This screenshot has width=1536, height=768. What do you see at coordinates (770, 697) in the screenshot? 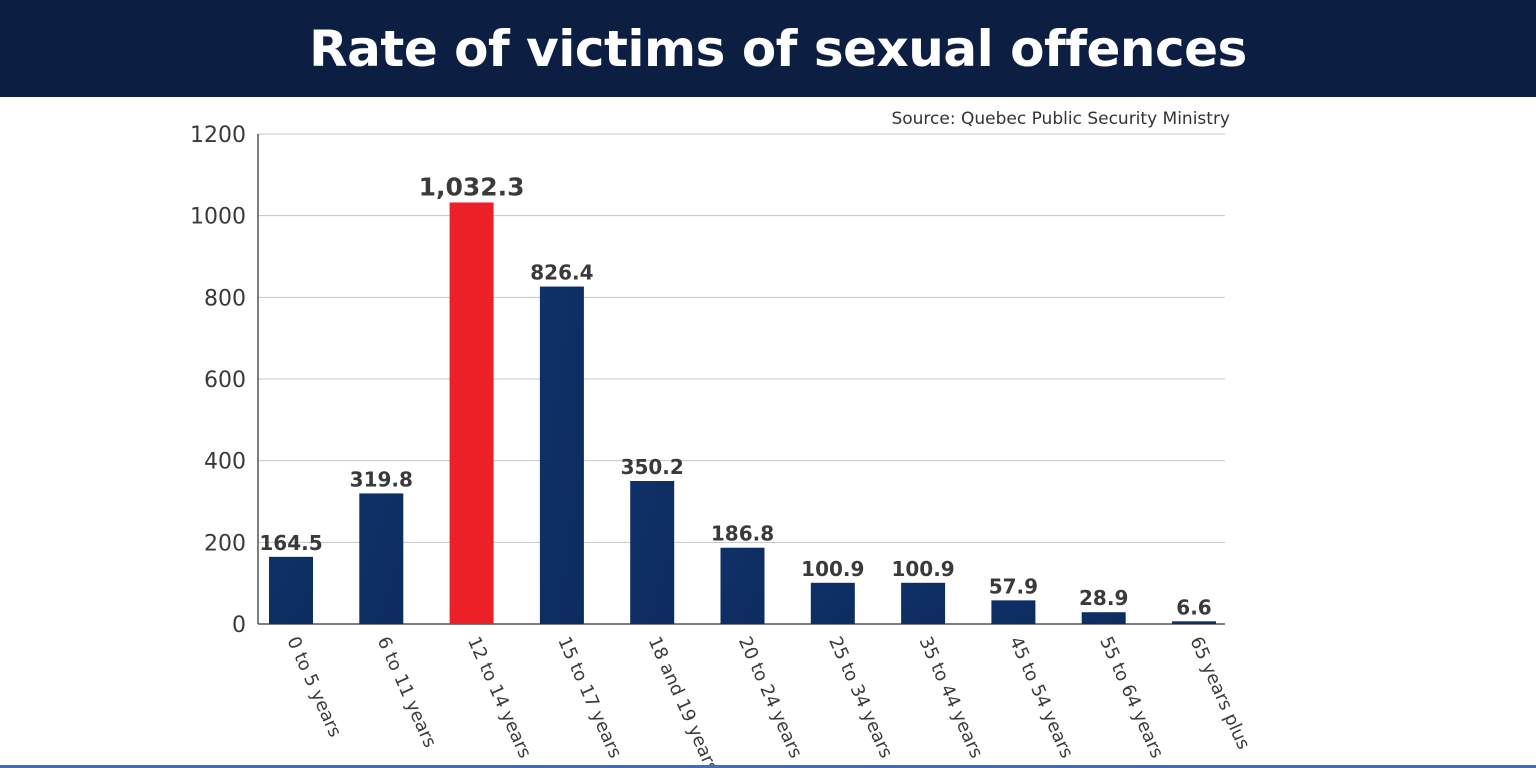
I see `x-tick-label: 20 to 24 years` at bounding box center [770, 697].